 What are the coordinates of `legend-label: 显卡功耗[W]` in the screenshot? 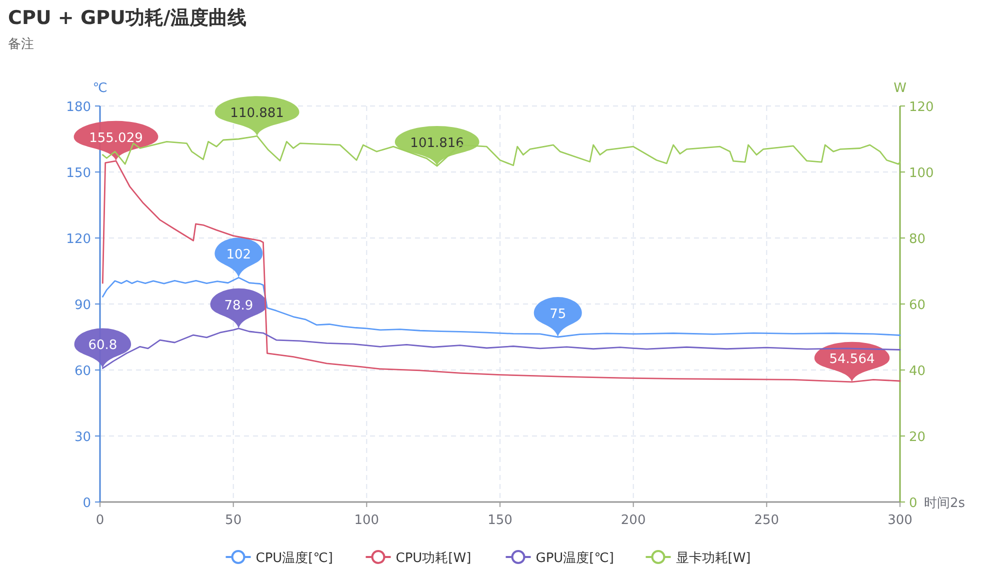 It's located at (713, 558).